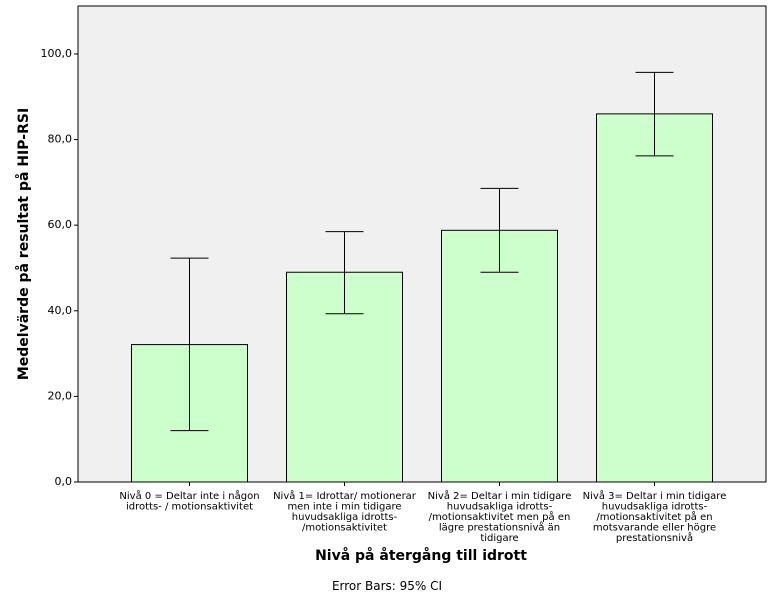 The height and width of the screenshot is (608, 774). What do you see at coordinates (60, 310) in the screenshot?
I see `y-tick-label: 40,0` at bounding box center [60, 310].